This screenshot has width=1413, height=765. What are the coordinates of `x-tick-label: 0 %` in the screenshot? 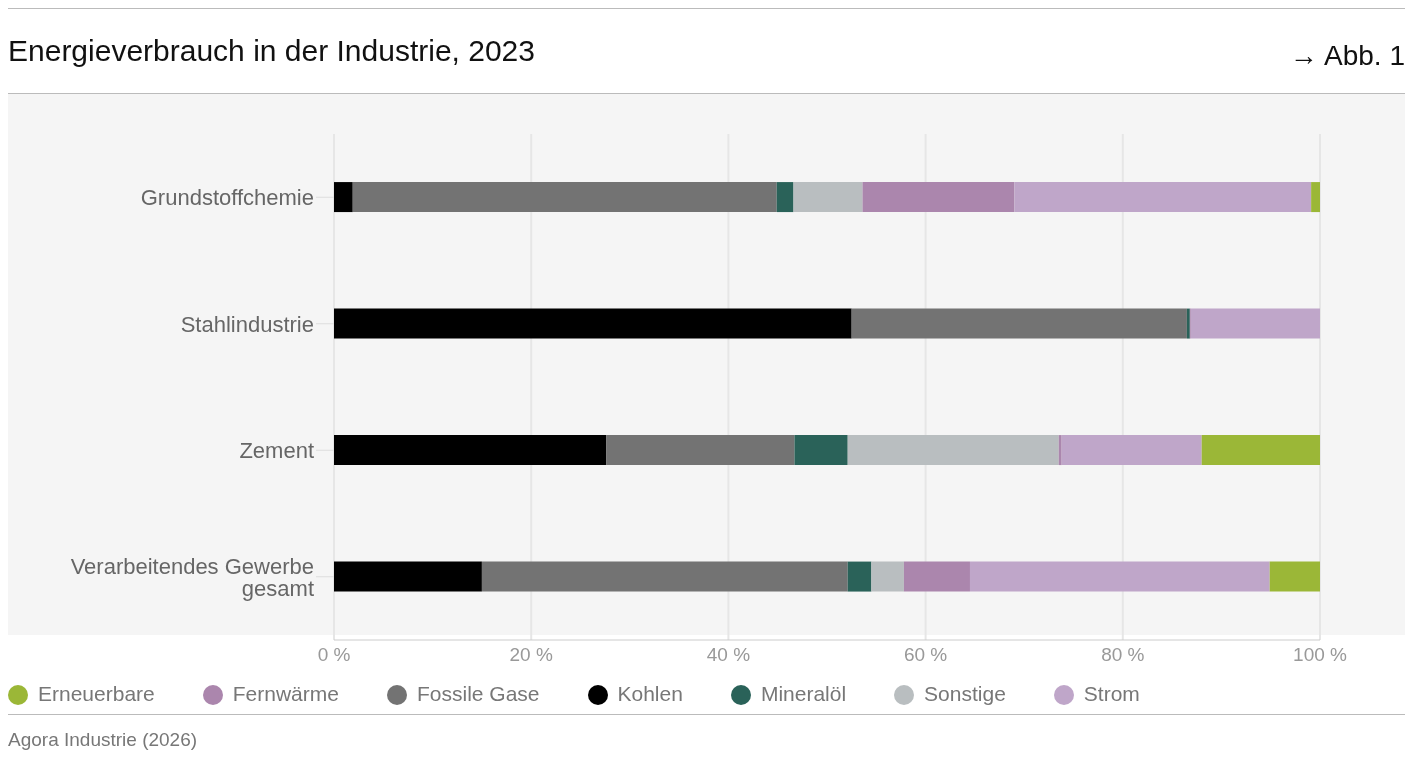 It's located at (334, 655).